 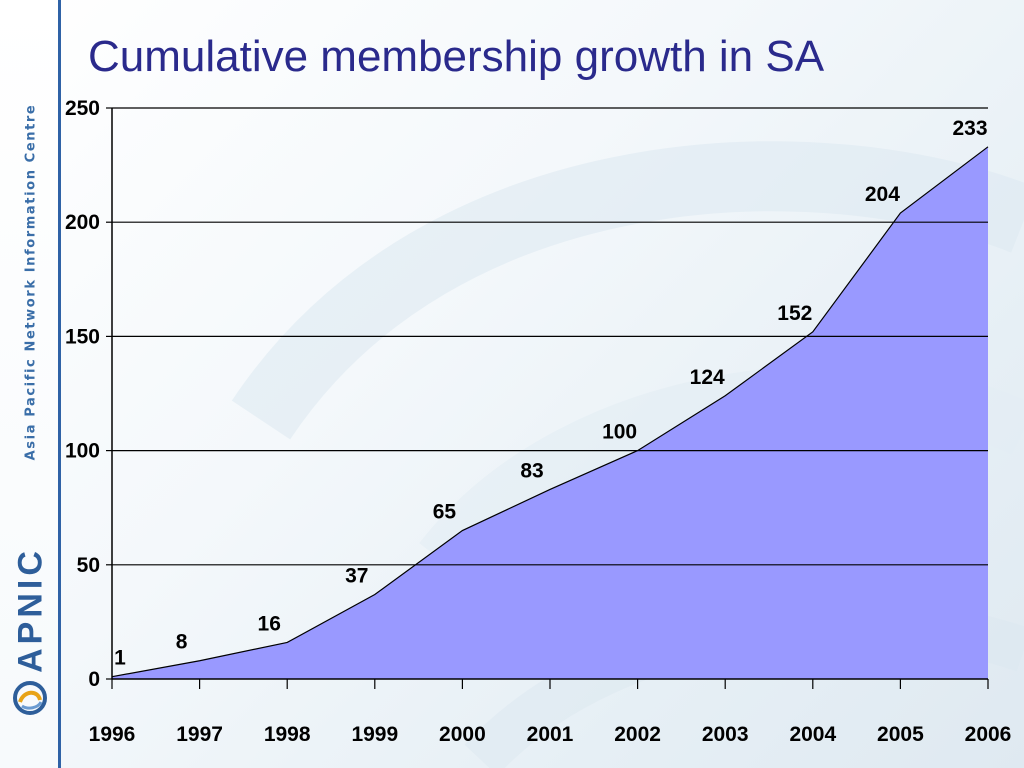 What do you see at coordinates (199, 734) in the screenshot?
I see `x-tick-label: 1997` at bounding box center [199, 734].